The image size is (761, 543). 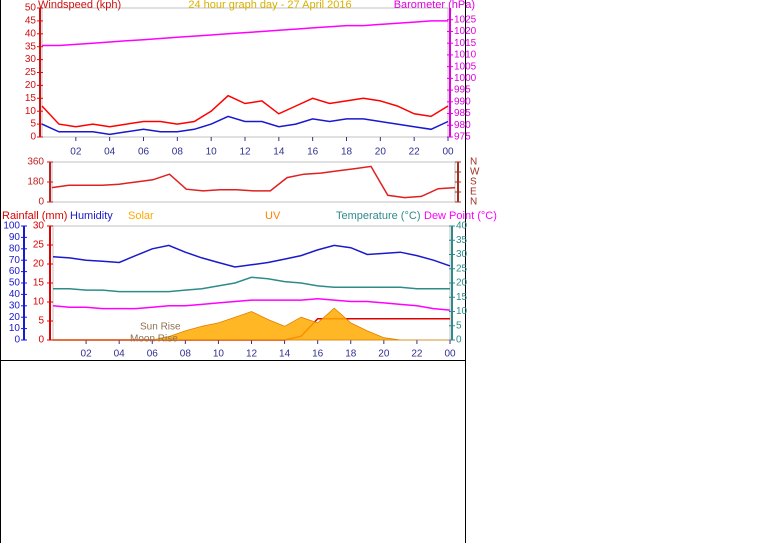 What do you see at coordinates (15, 260) in the screenshot?
I see `tick-label: 70` at bounding box center [15, 260].